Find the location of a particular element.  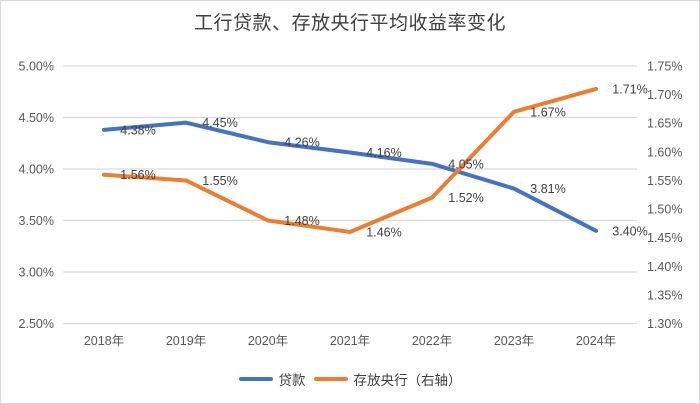

chart-title: 工行贷款、存放央行平均收益率变化 is located at coordinates (349, 23).